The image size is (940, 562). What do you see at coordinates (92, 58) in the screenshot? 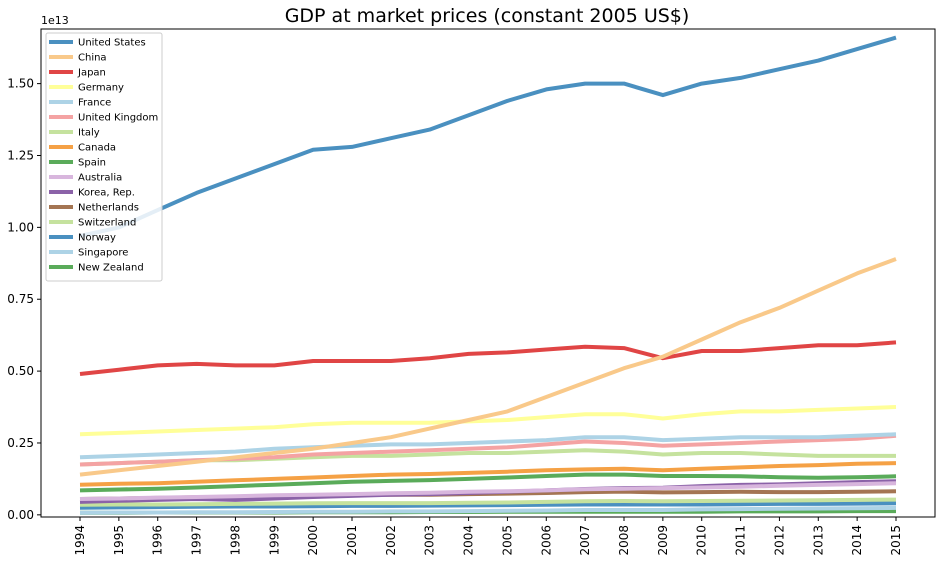
I see `legend-label: China` at bounding box center [92, 58].